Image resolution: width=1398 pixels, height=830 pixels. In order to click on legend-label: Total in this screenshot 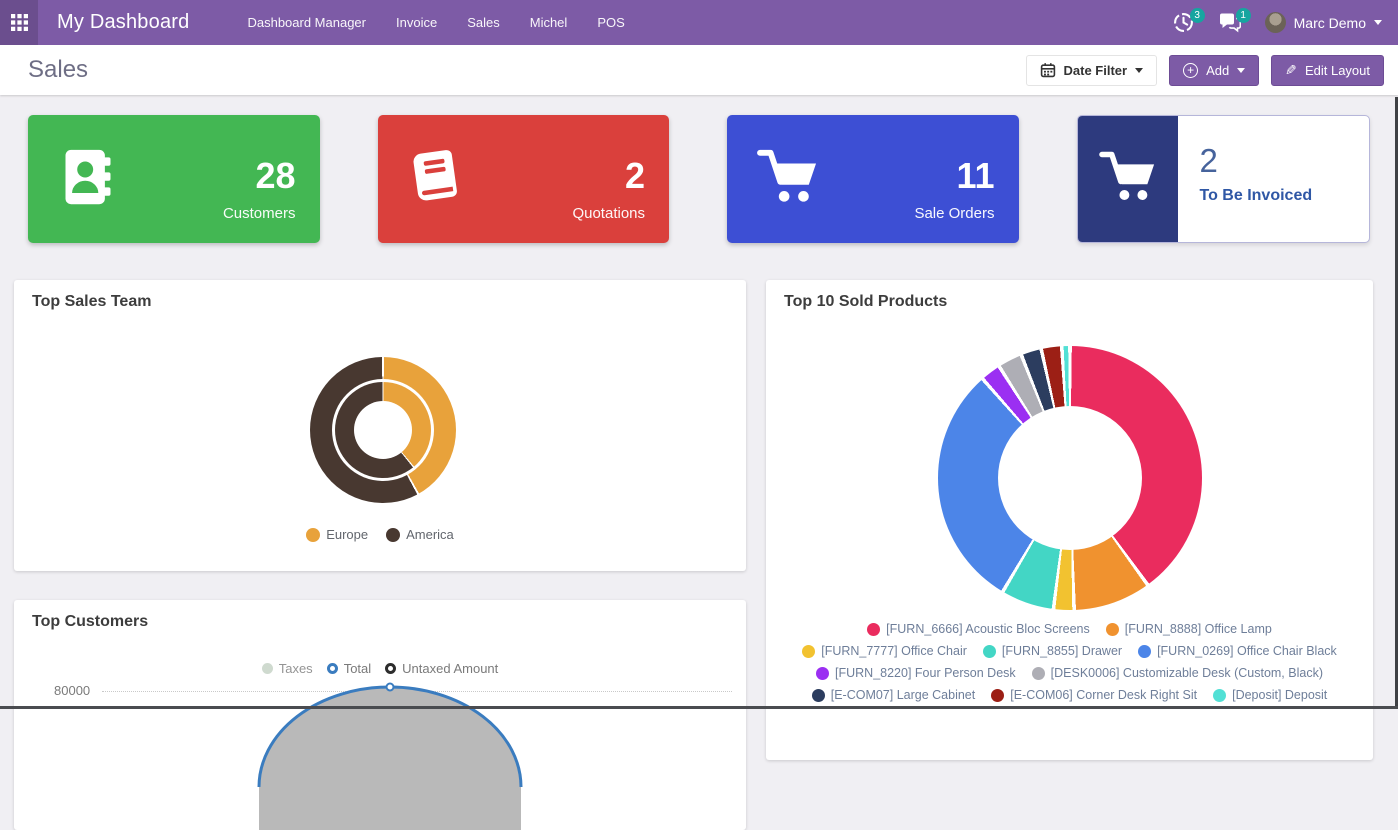, I will do `click(357, 668)`.